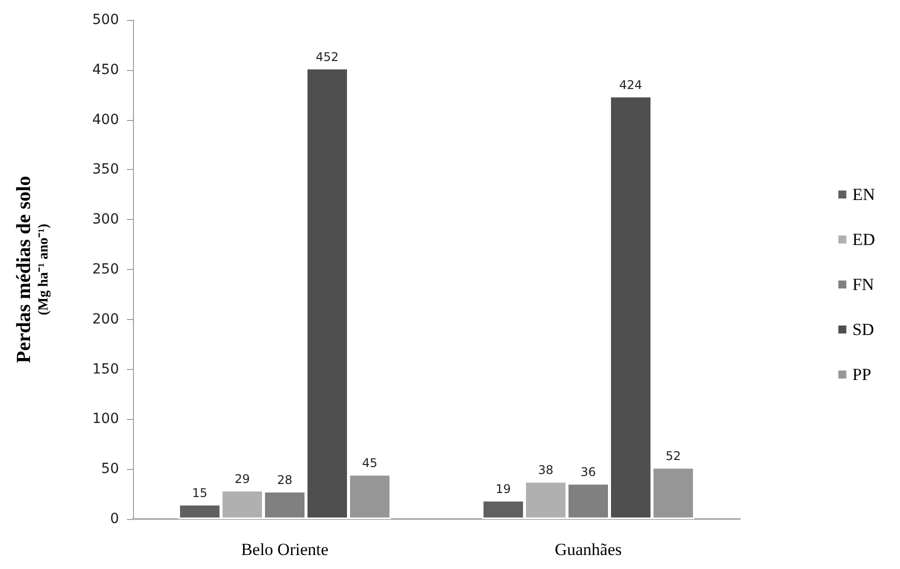 The height and width of the screenshot is (569, 900). What do you see at coordinates (200, 493) in the screenshot?
I see `data-label: 15` at bounding box center [200, 493].